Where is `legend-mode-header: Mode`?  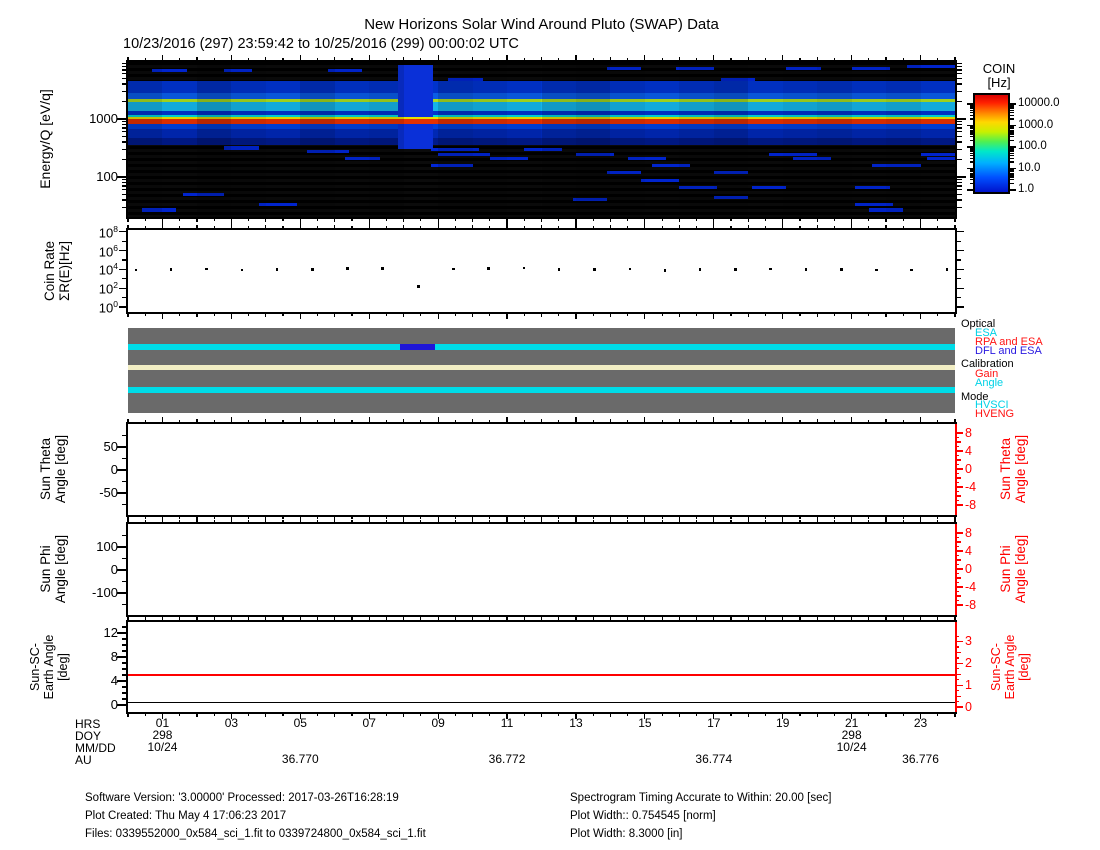 legend-mode-header: Mode is located at coordinates (975, 397).